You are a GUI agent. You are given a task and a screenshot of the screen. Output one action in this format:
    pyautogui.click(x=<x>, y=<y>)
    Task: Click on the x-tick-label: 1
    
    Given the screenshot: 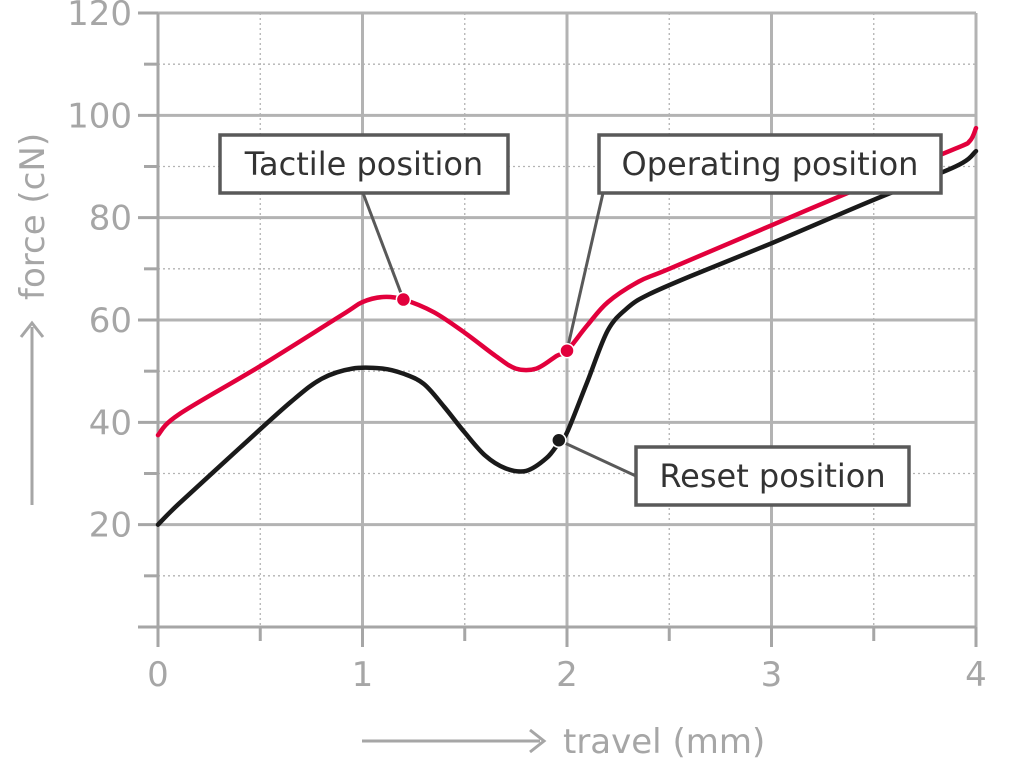 What is the action you would take?
    pyautogui.click(x=363, y=675)
    